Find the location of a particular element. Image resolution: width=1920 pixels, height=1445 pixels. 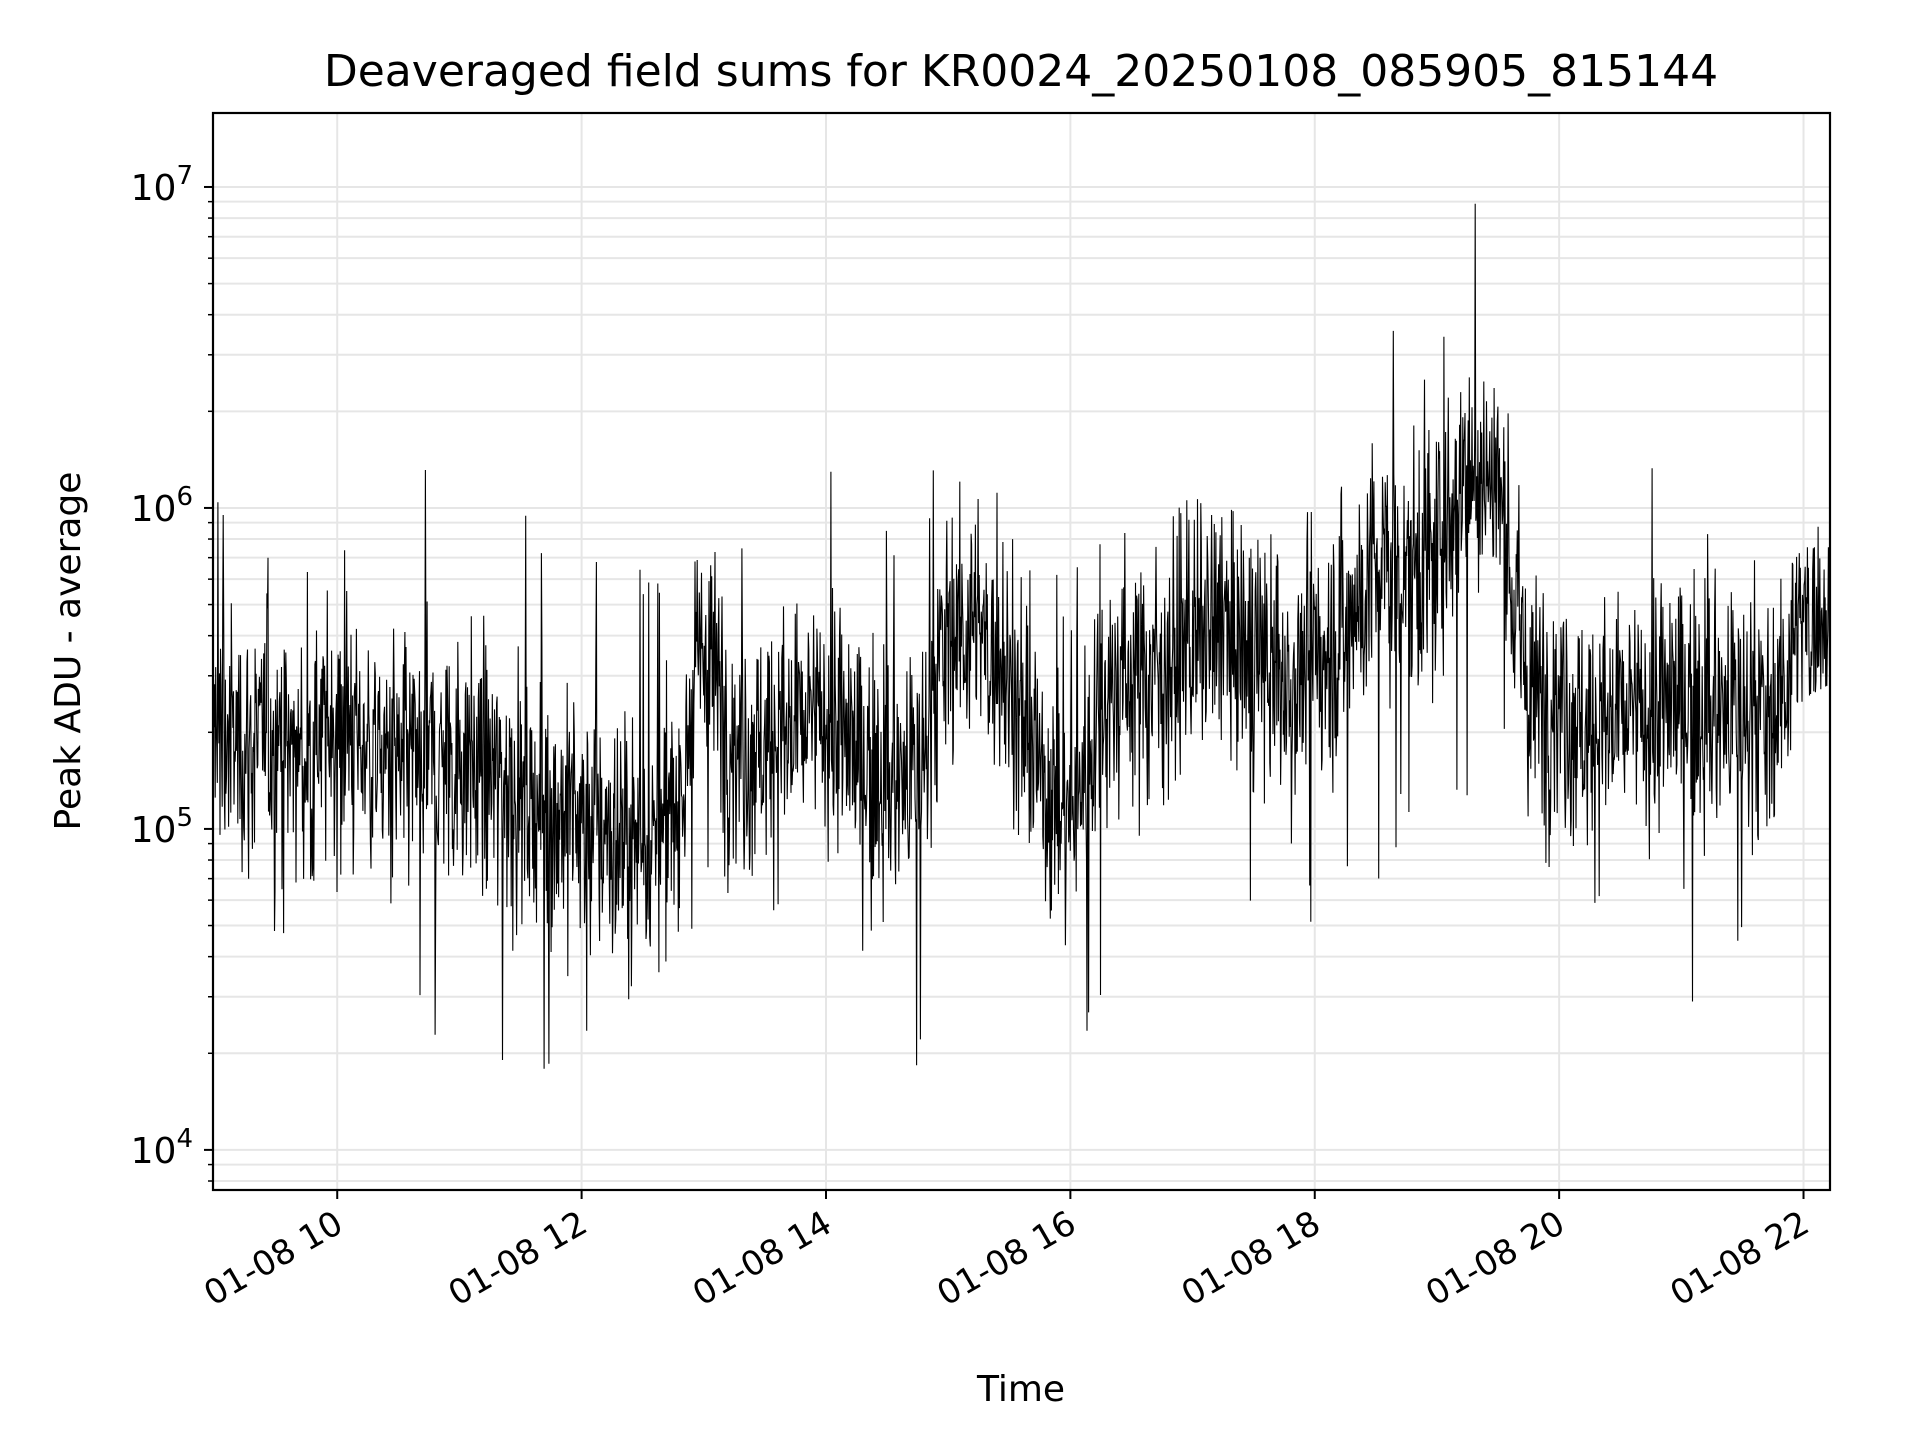

y-tick-label: 10⁷ is located at coordinates (162, 185).